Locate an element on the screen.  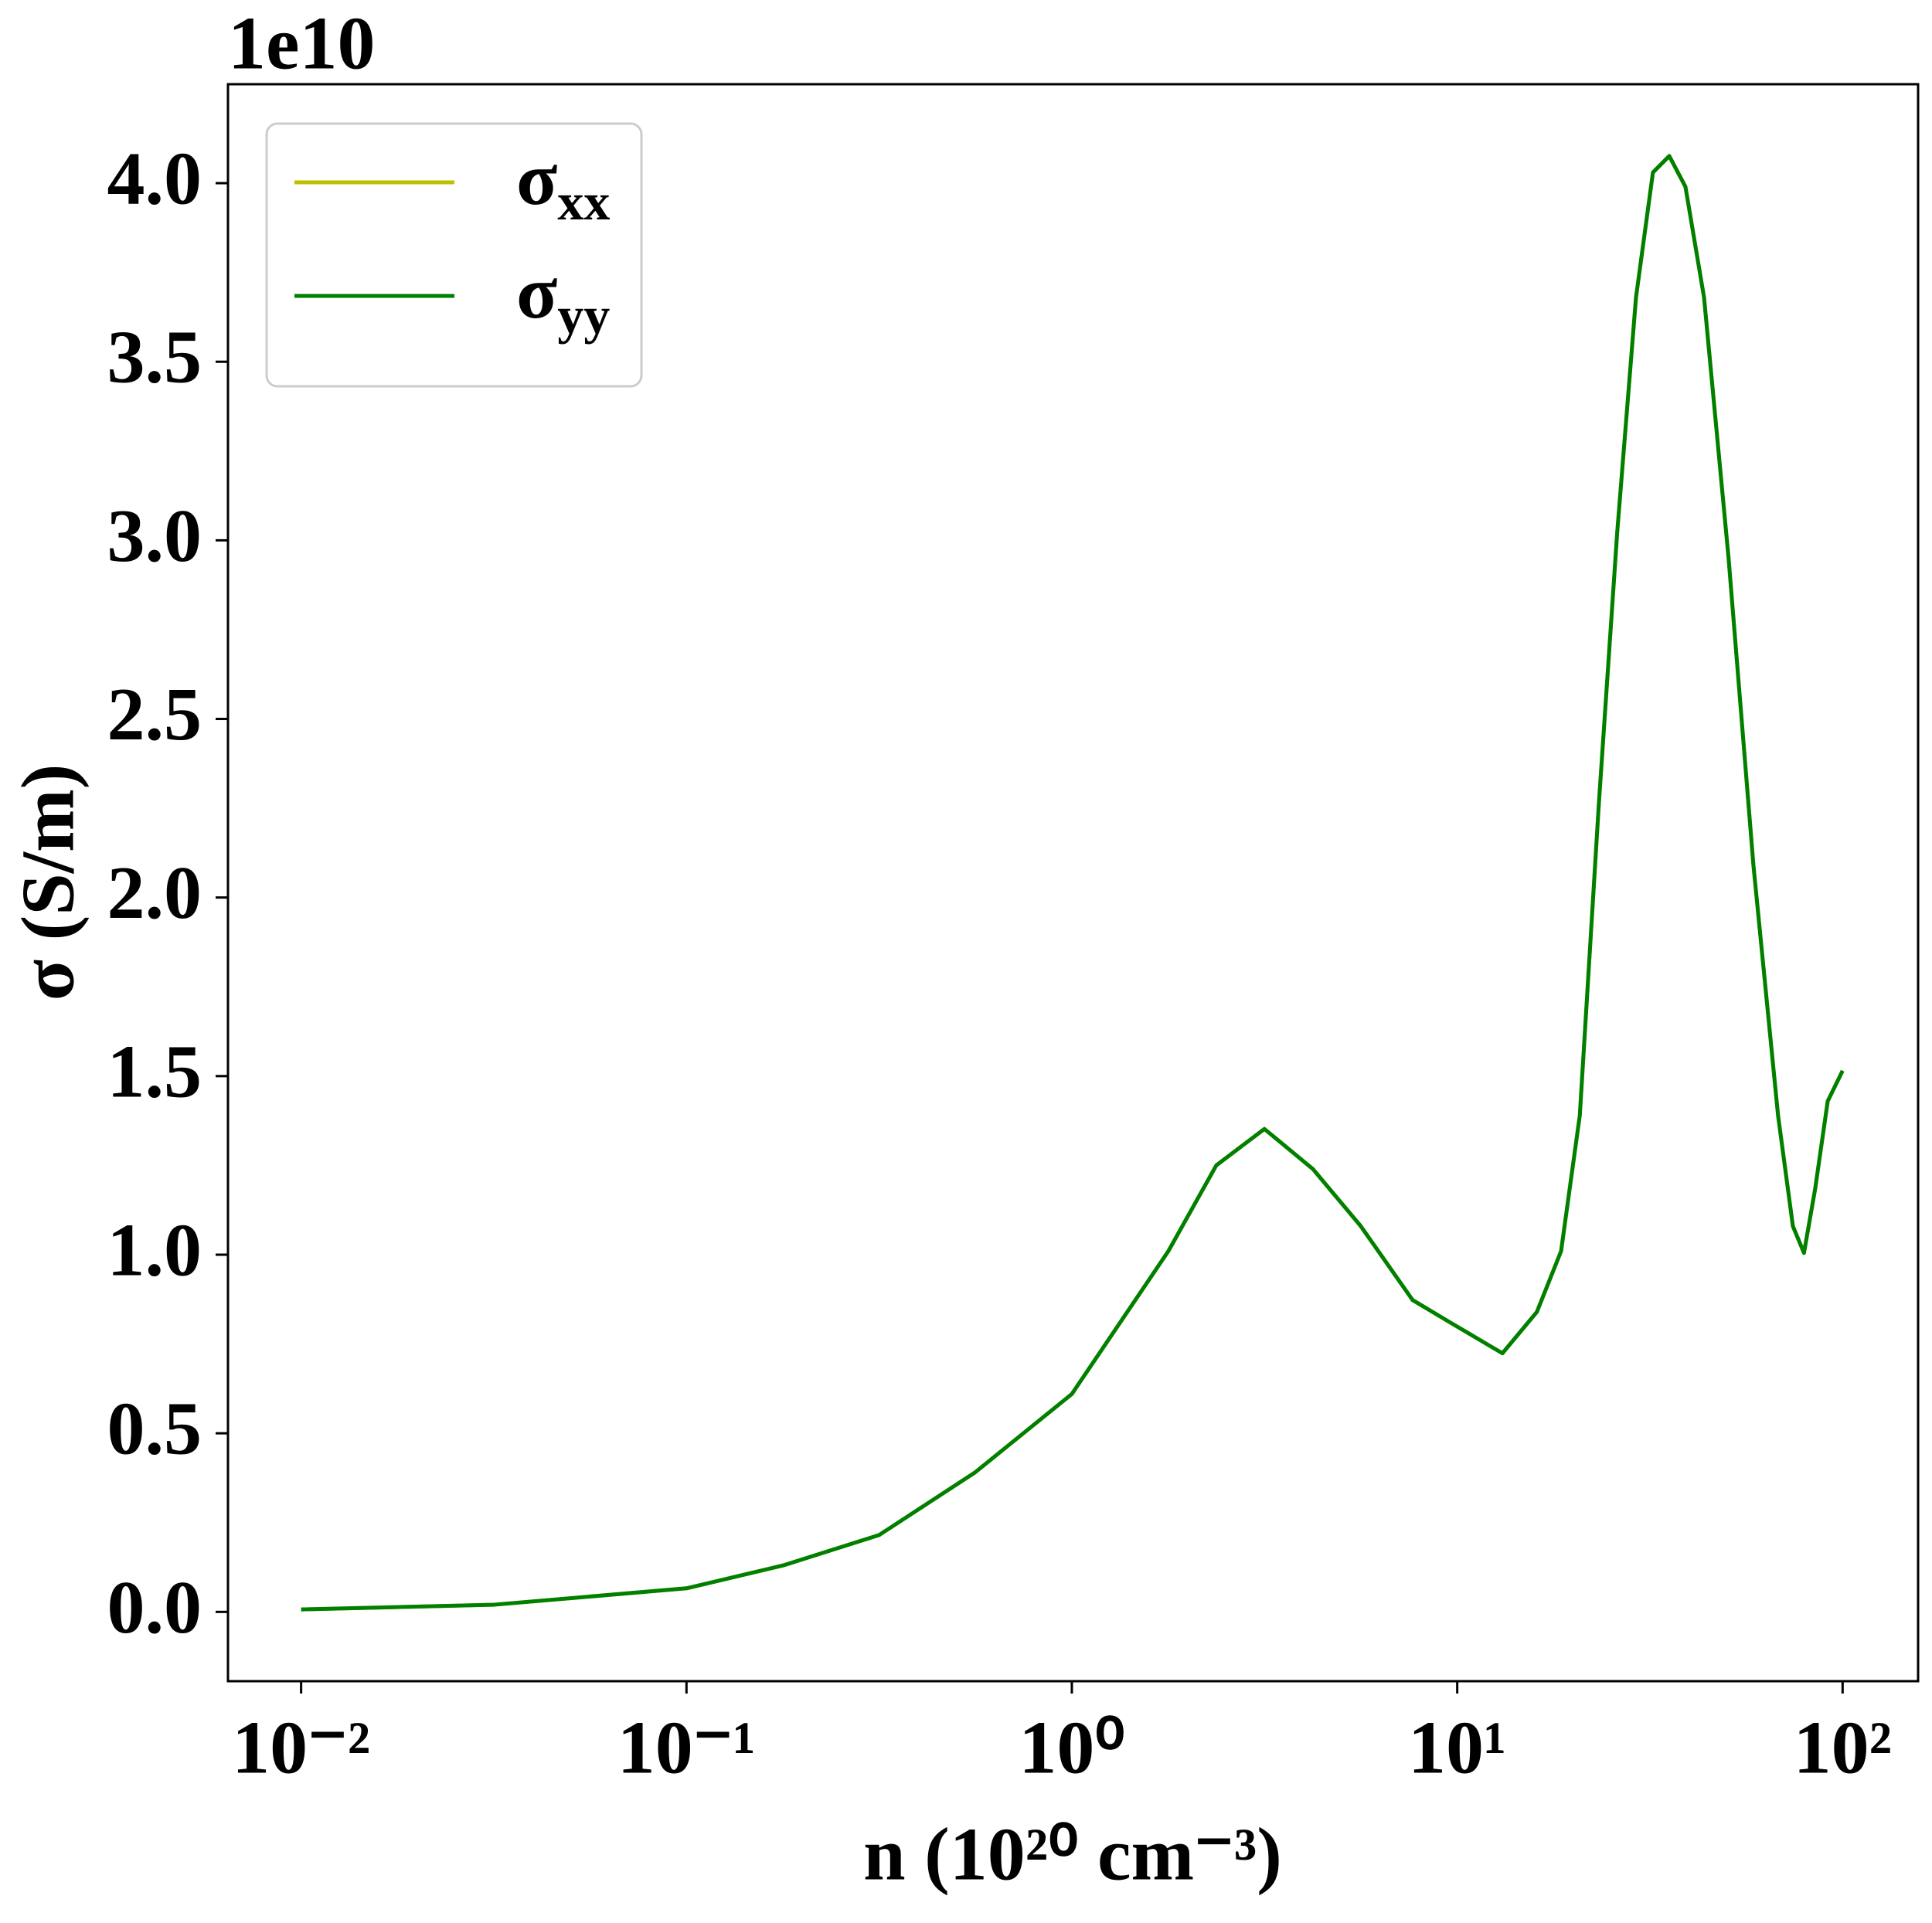
legend-box is located at coordinates (454, 255).